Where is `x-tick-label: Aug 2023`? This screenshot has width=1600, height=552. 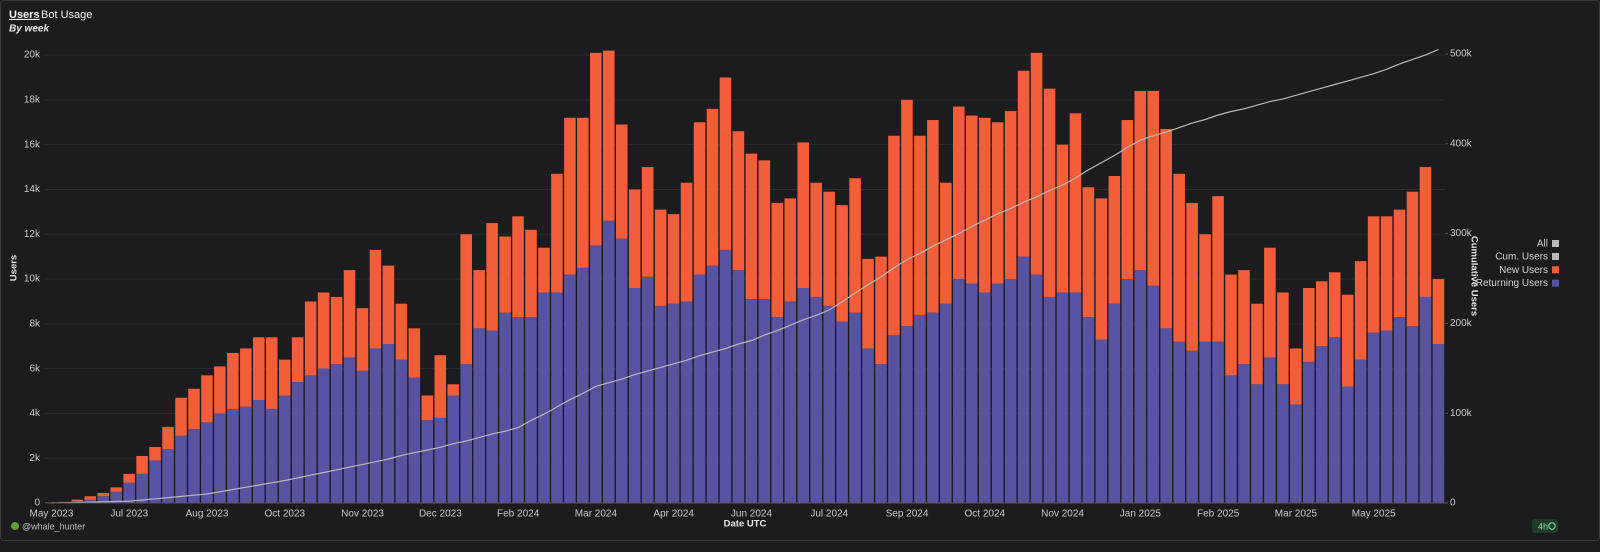
x-tick-label: Aug 2023 is located at coordinates (207, 514).